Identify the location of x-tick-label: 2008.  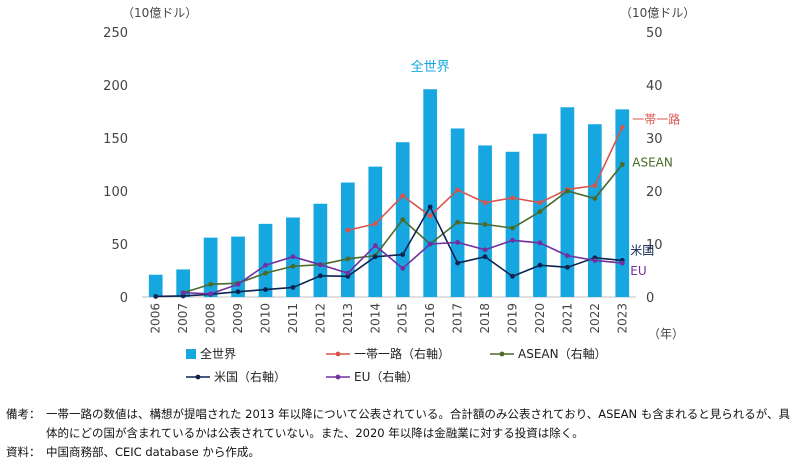
(211, 318).